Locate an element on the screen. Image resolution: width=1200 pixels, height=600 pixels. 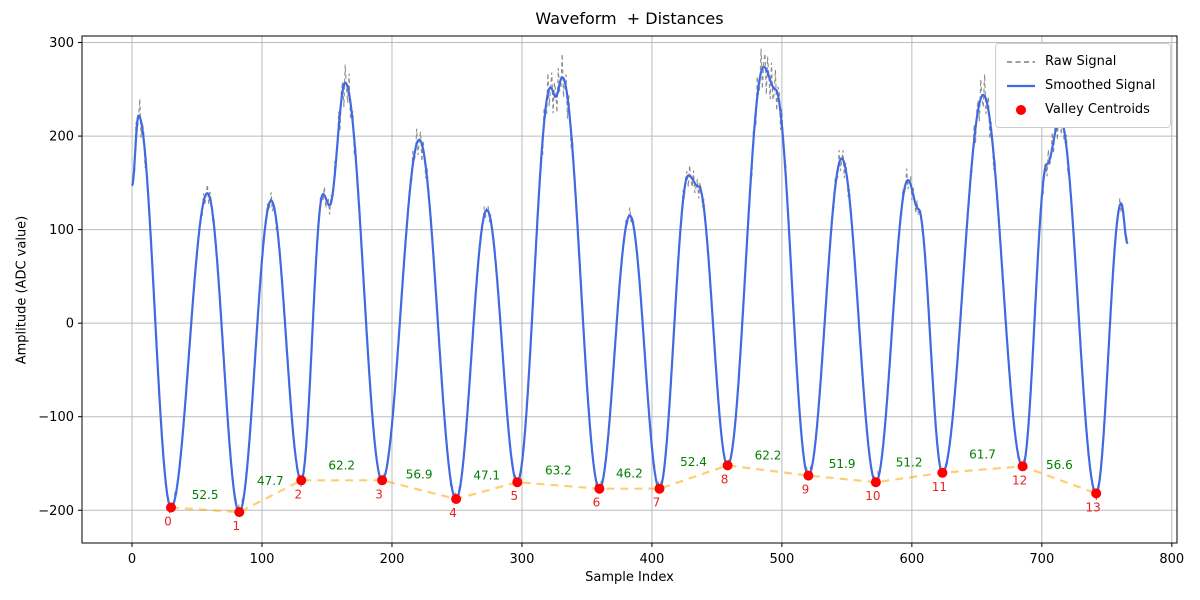
distance-label: 51.2 is located at coordinates (909, 463).